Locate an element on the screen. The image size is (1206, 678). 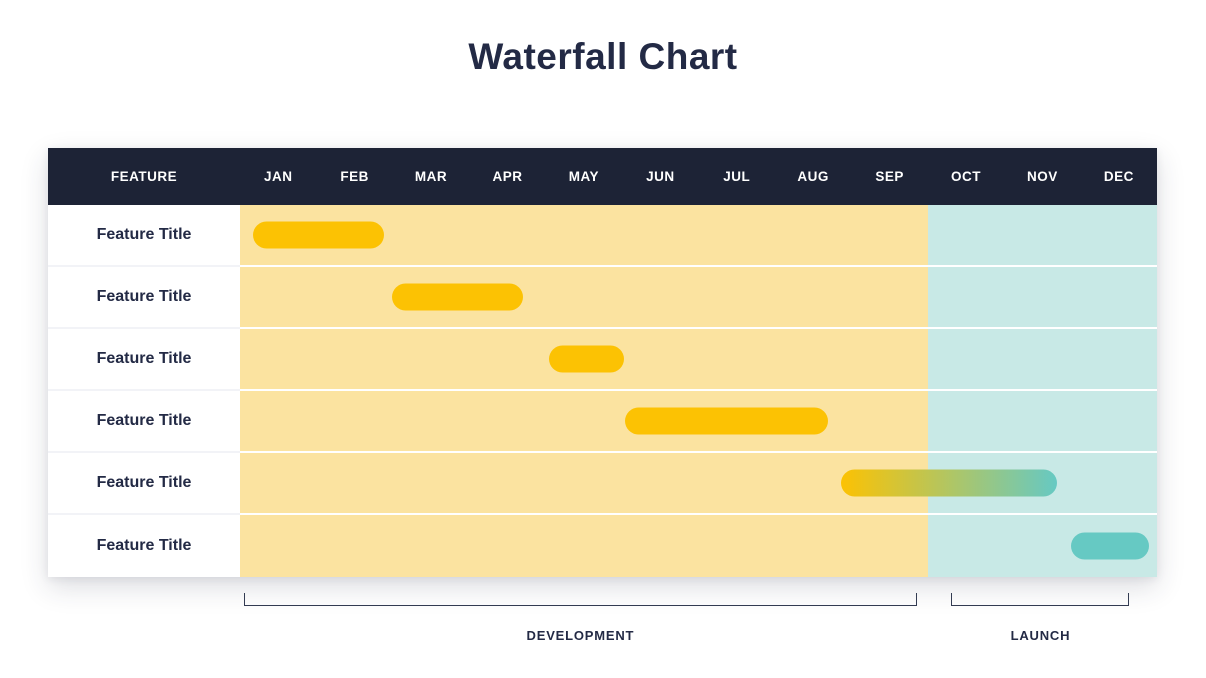
column-header-dec: DEC is located at coordinates (1118, 176).